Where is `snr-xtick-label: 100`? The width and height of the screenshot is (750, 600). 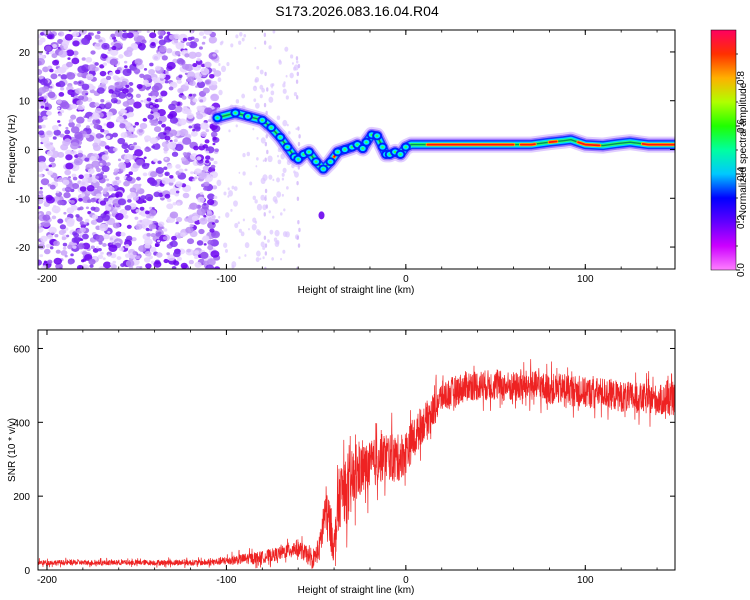
snr-xtick-label: 100 is located at coordinates (585, 580).